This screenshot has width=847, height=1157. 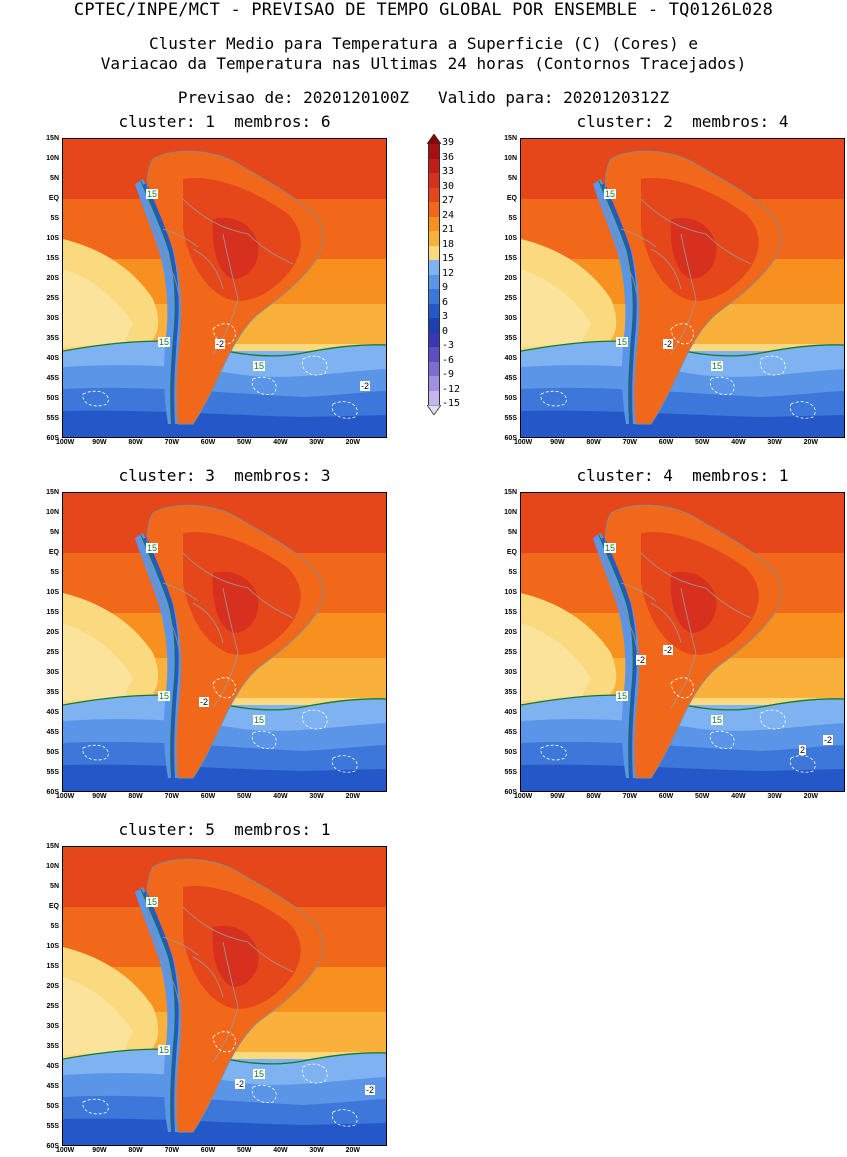 I want to click on legend-label: 21, so click(x=448, y=229).